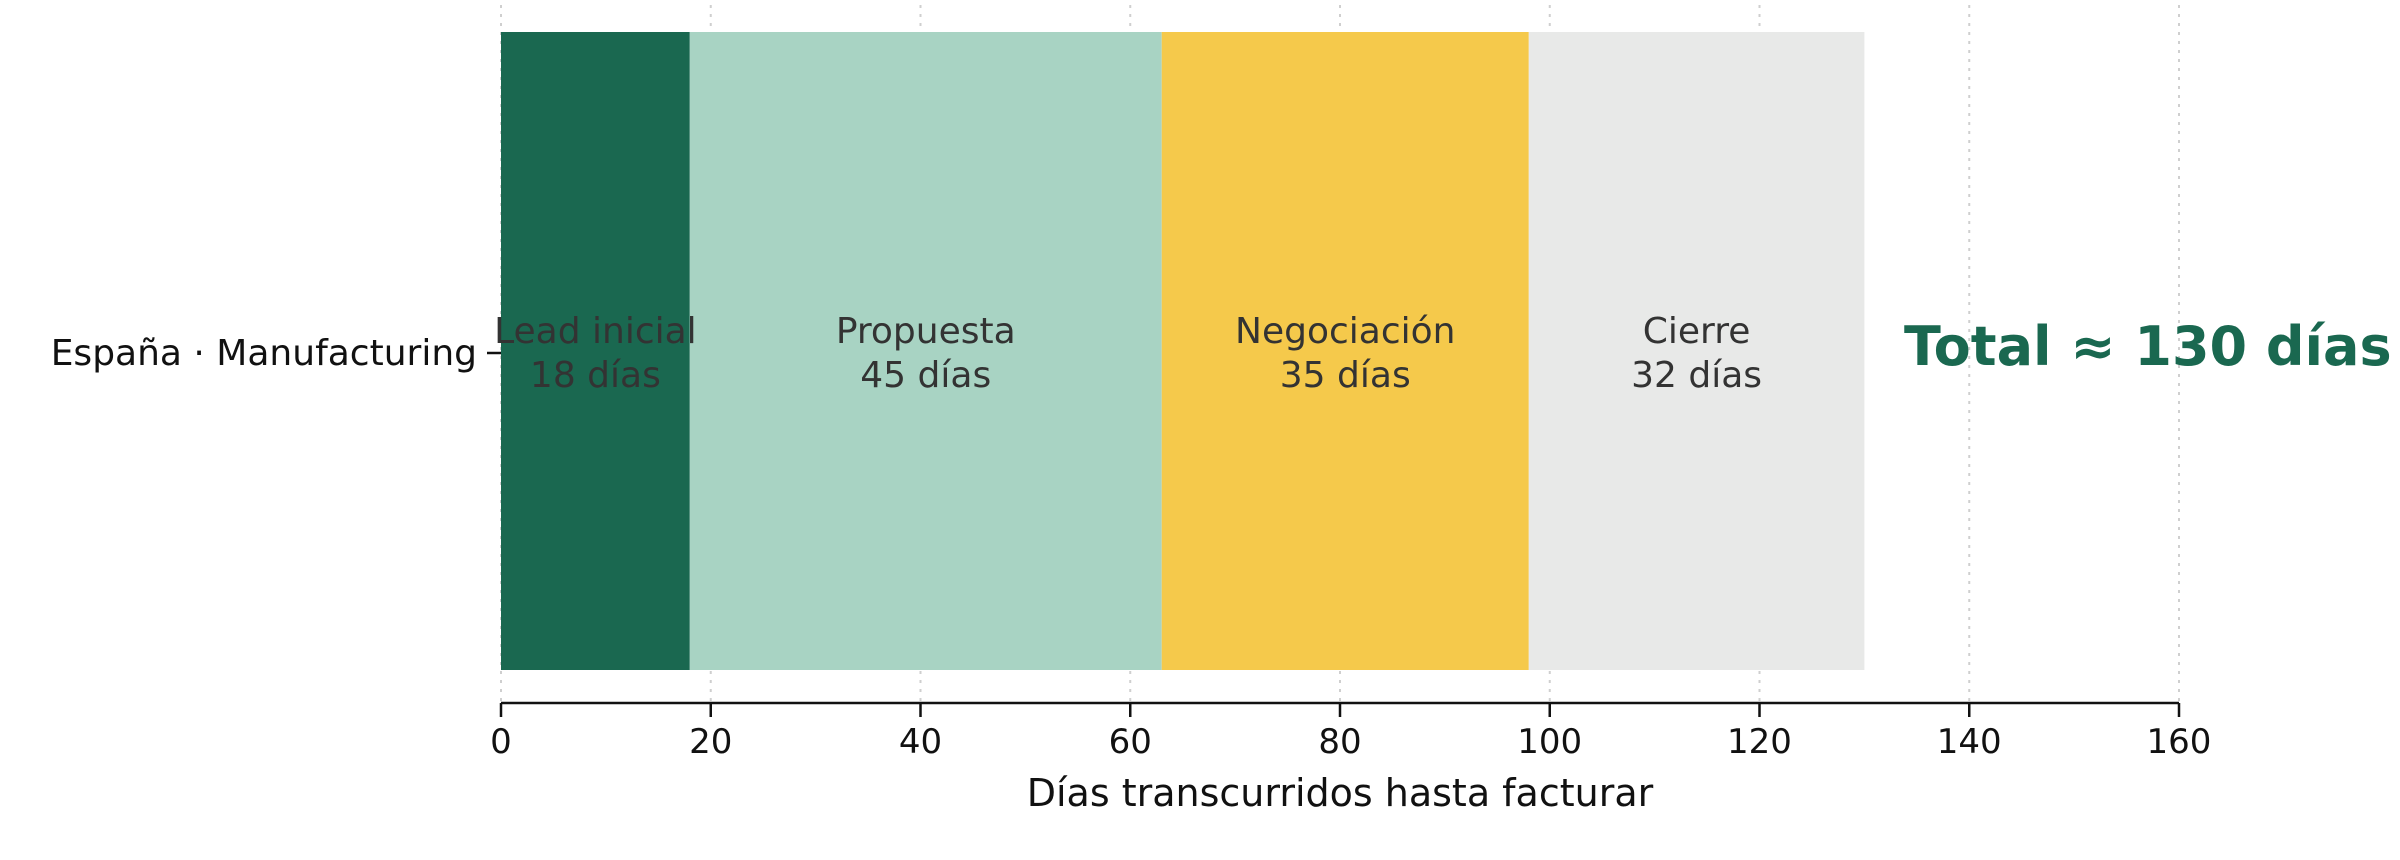 The height and width of the screenshot is (860, 2400). I want to click on segment-name: Negociación, so click(1345, 331).